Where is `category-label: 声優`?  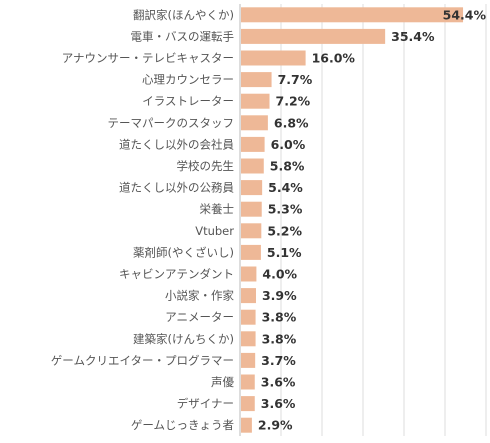
category-label: 声優 is located at coordinates (222, 382).